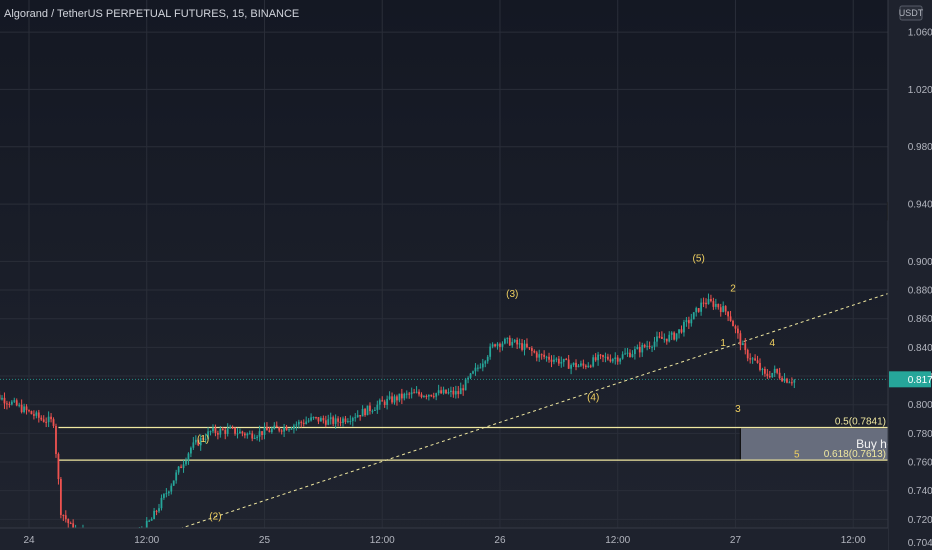  What do you see at coordinates (860, 421) in the screenshot?
I see `fib-level-label: 0.5(0.7841)` at bounding box center [860, 421].